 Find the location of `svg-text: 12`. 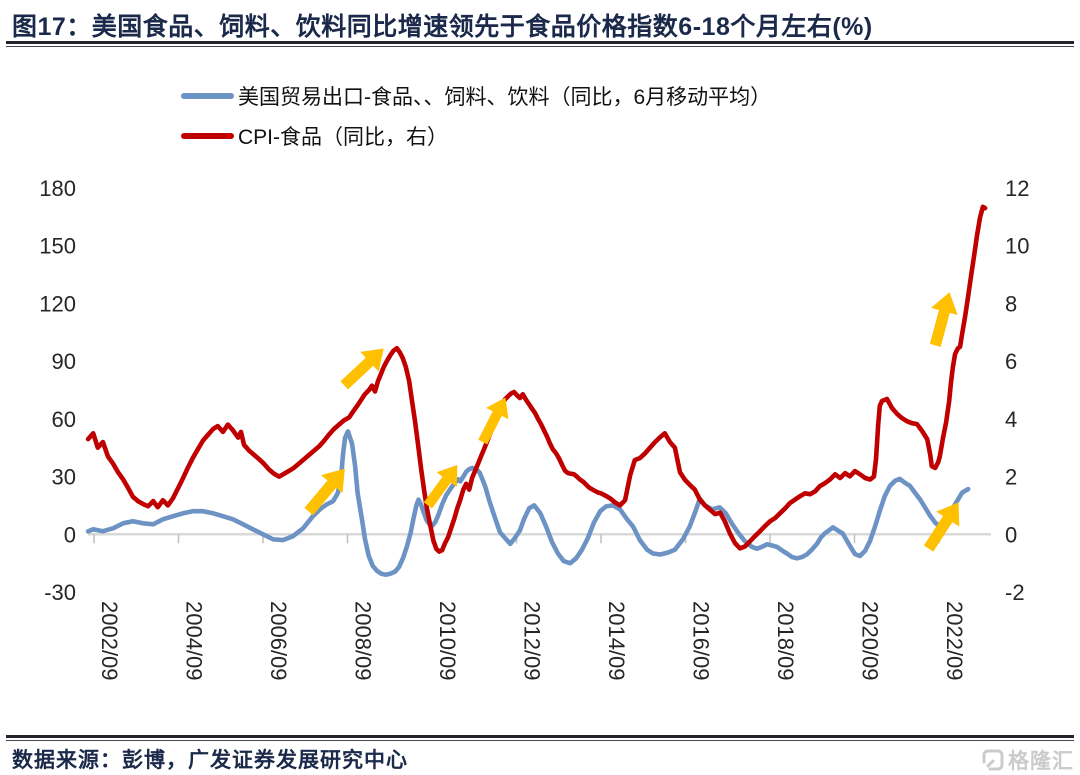

svg-text: 12 is located at coordinates (1017, 188).